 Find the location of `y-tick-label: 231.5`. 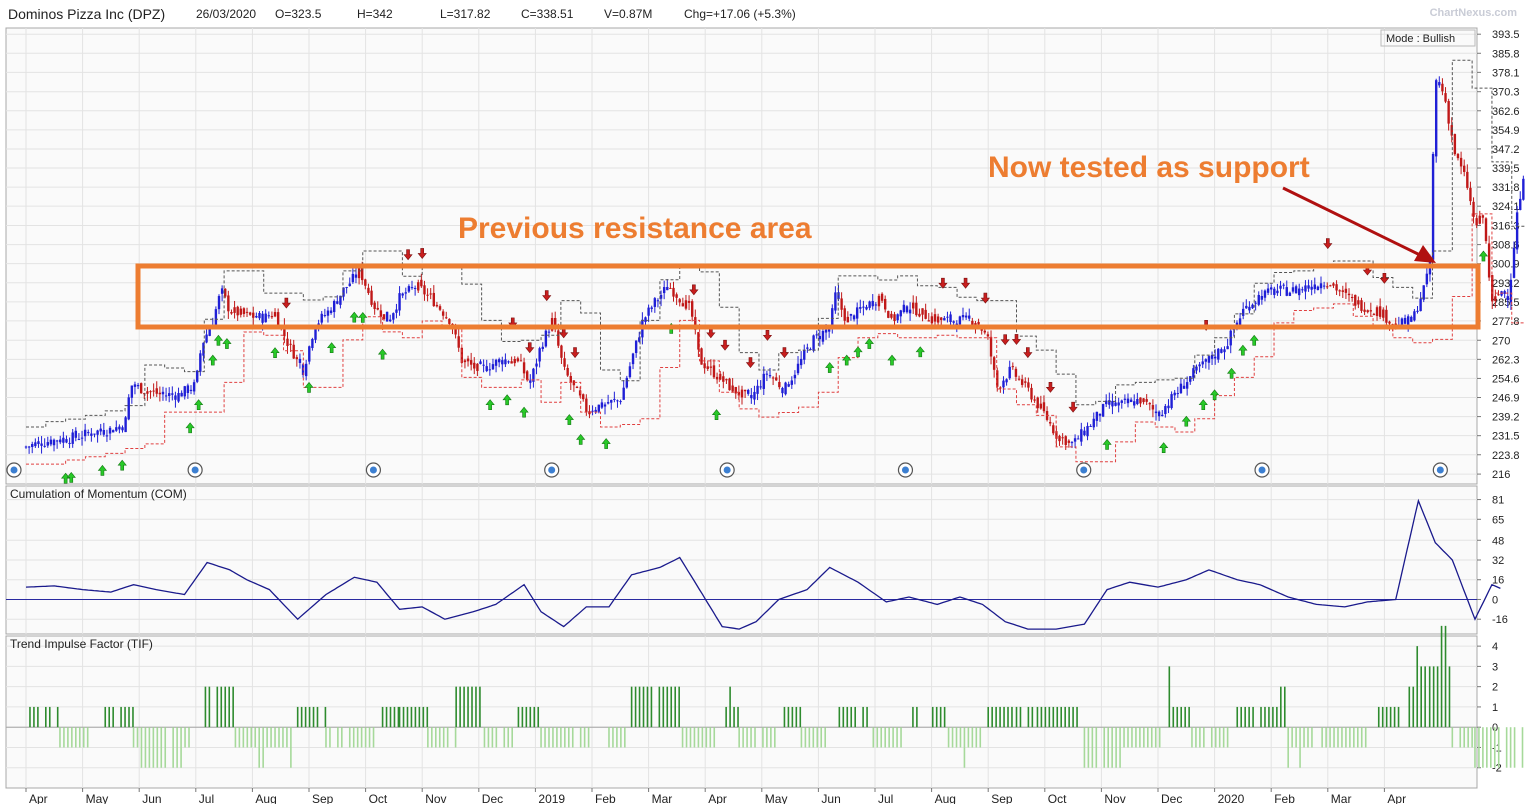

y-tick-label: 231.5 is located at coordinates (1506, 437).